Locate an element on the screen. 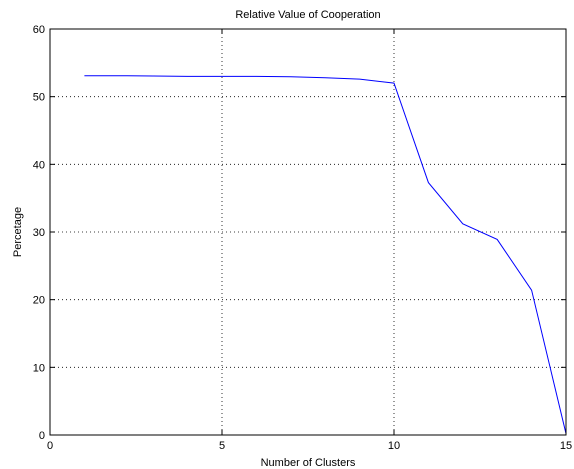 The width and height of the screenshot is (574, 469). y-tick-label: 10 is located at coordinates (39, 368).